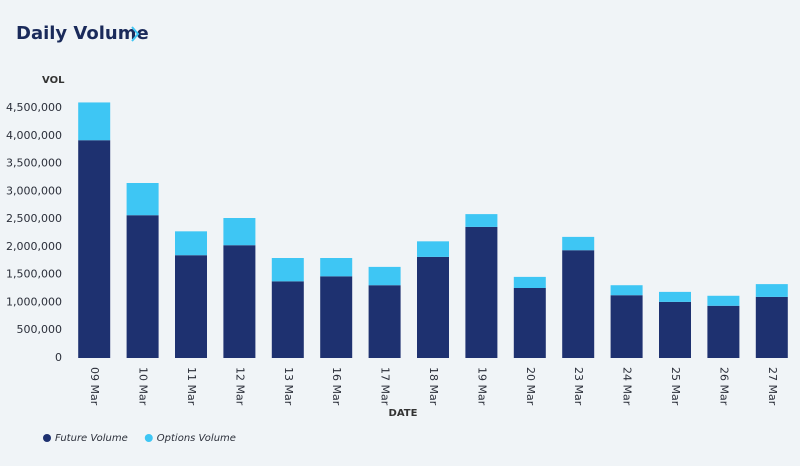  What do you see at coordinates (34, 135) in the screenshot?
I see `y-tick-label: 4,000,000` at bounding box center [34, 135].